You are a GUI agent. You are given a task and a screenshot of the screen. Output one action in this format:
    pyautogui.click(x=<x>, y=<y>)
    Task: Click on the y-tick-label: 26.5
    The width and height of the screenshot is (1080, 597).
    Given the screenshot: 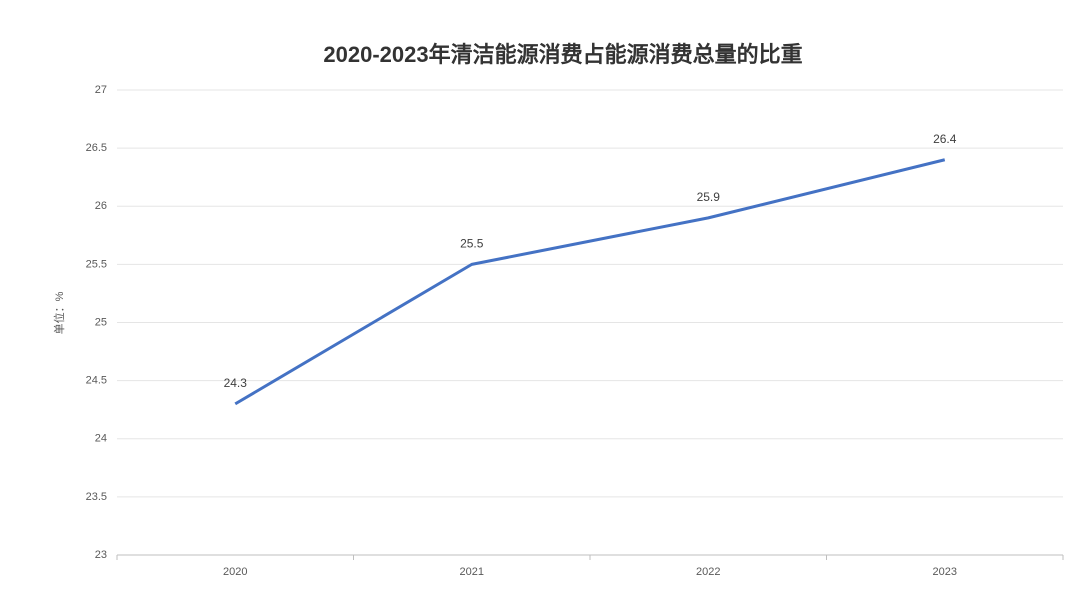 What is the action you would take?
    pyautogui.click(x=96, y=148)
    